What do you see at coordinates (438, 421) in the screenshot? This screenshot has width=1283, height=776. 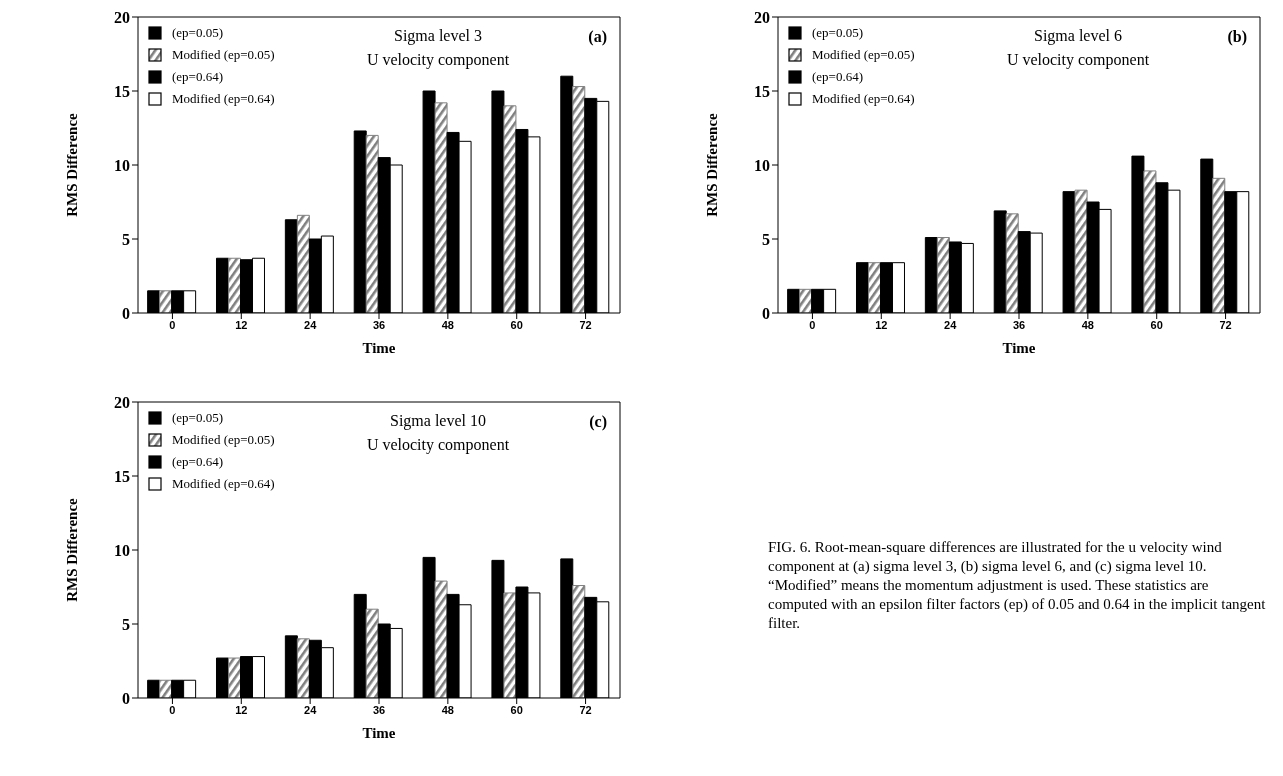 I see `text: Sigma level 10` at bounding box center [438, 421].